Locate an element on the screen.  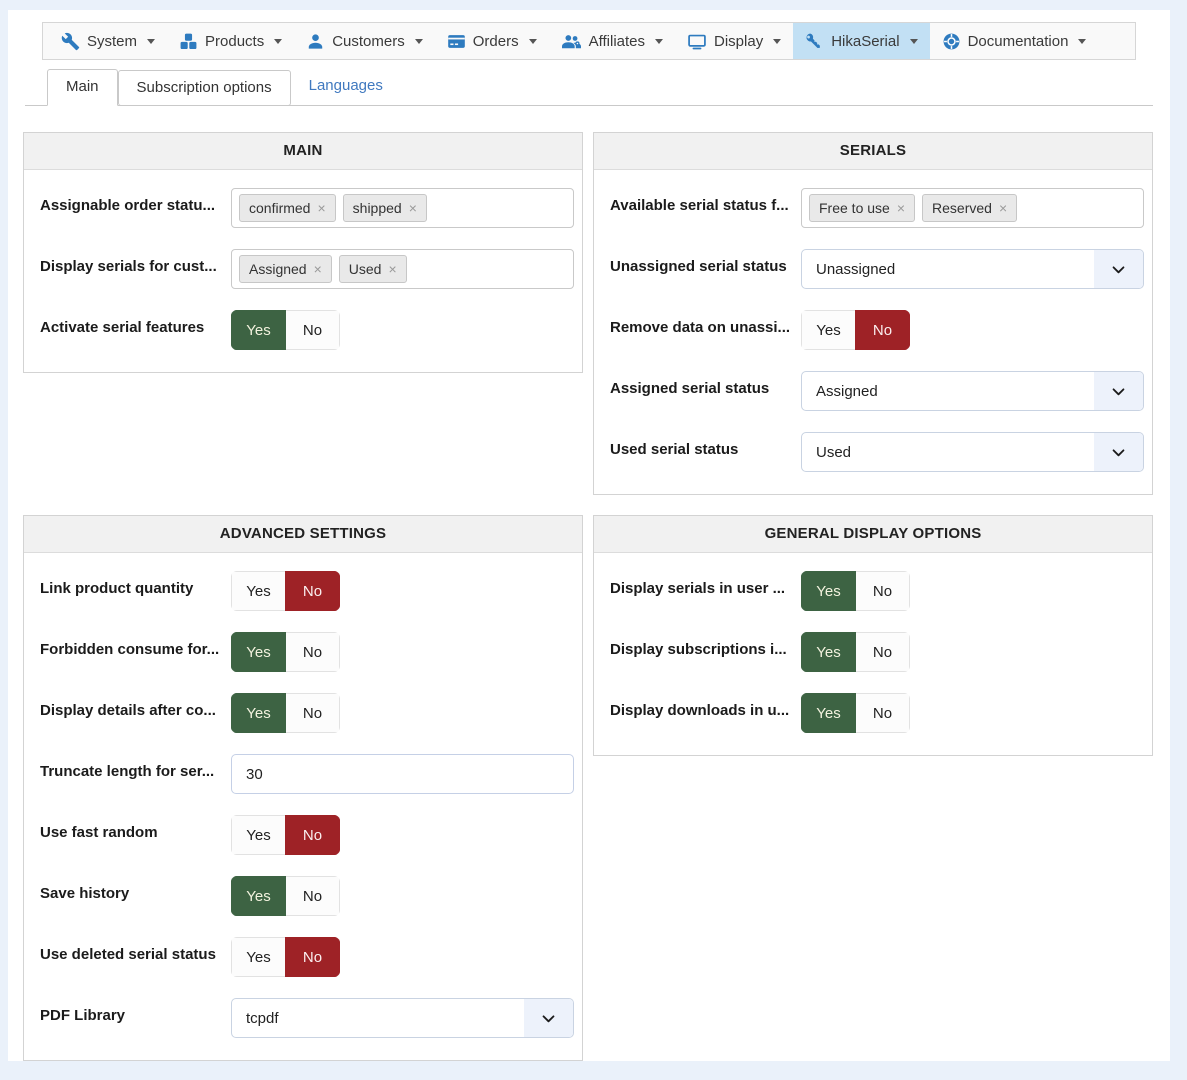
dropdown-select: Used is located at coordinates (972, 452).